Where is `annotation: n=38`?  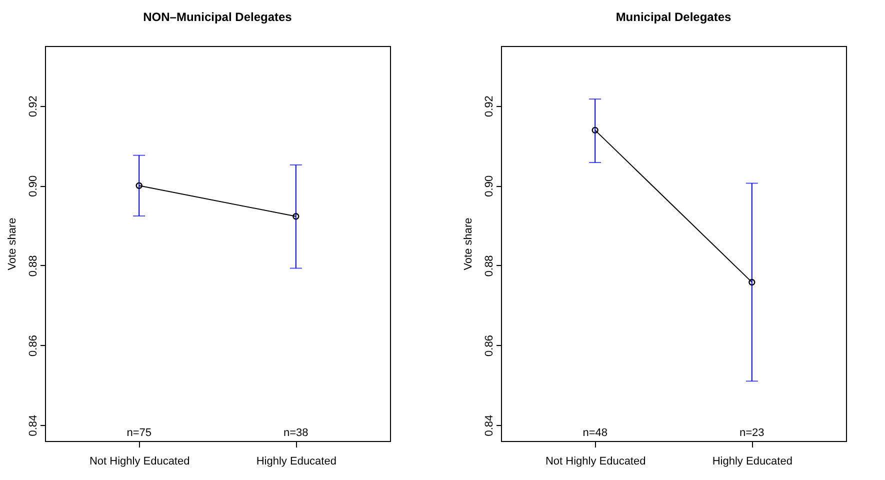 annotation: n=38 is located at coordinates (296, 433).